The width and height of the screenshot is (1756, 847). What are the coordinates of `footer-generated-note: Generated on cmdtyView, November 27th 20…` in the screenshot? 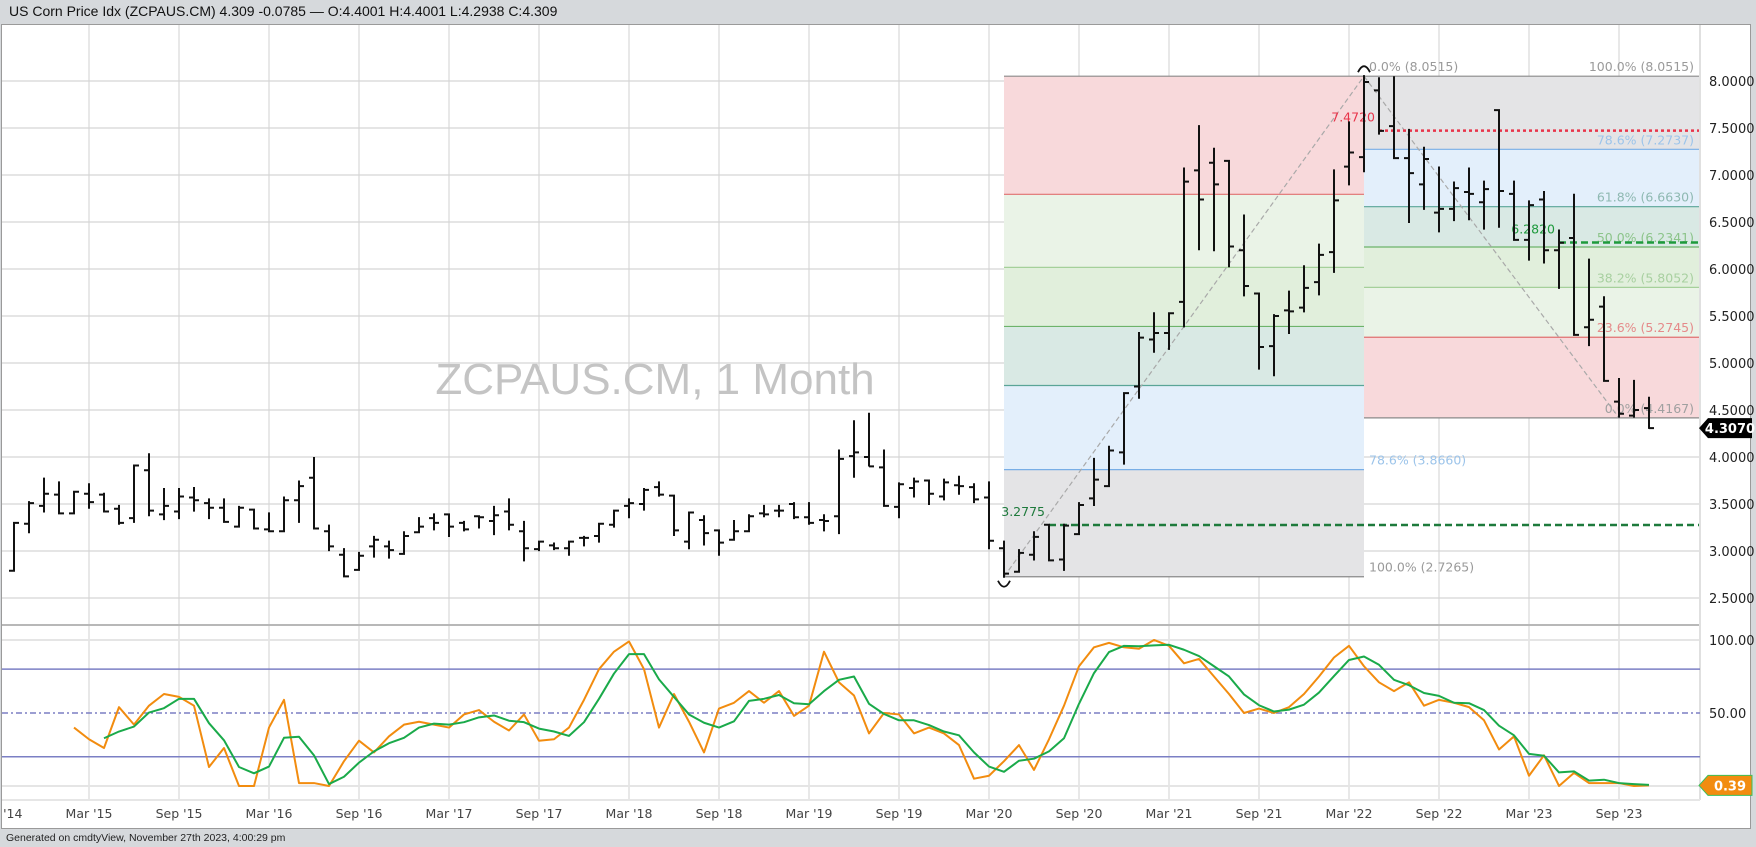 It's located at (146, 838).